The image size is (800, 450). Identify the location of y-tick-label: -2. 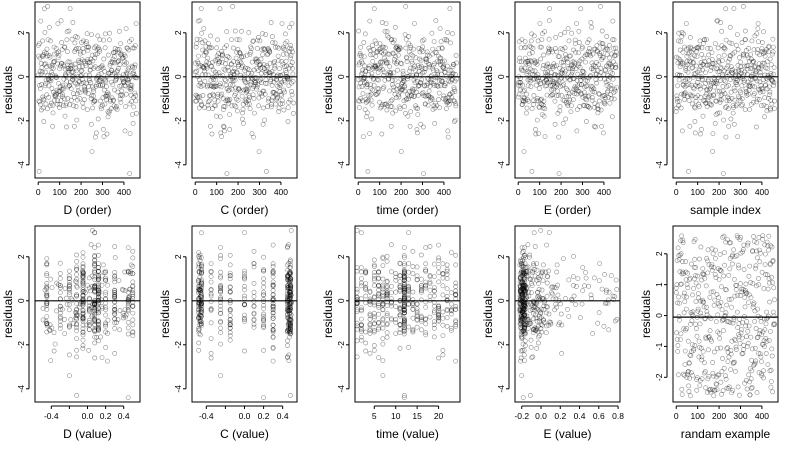
(178, 345).